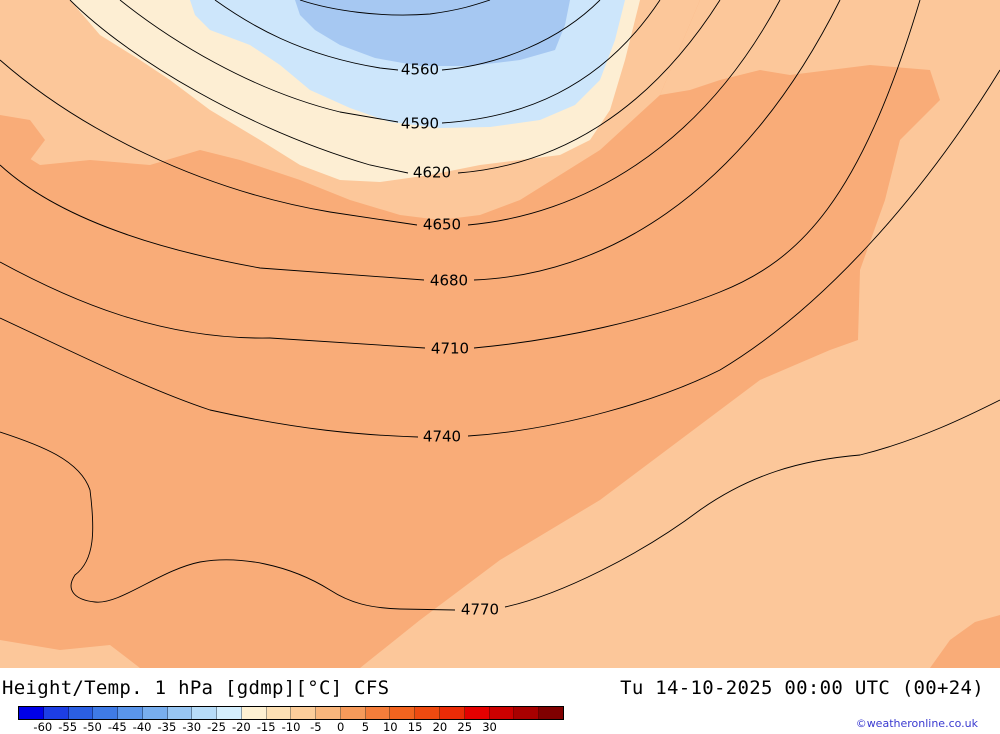 This screenshot has width=1000, height=734. I want to click on legend-tick-label: -40, so click(142, 727).